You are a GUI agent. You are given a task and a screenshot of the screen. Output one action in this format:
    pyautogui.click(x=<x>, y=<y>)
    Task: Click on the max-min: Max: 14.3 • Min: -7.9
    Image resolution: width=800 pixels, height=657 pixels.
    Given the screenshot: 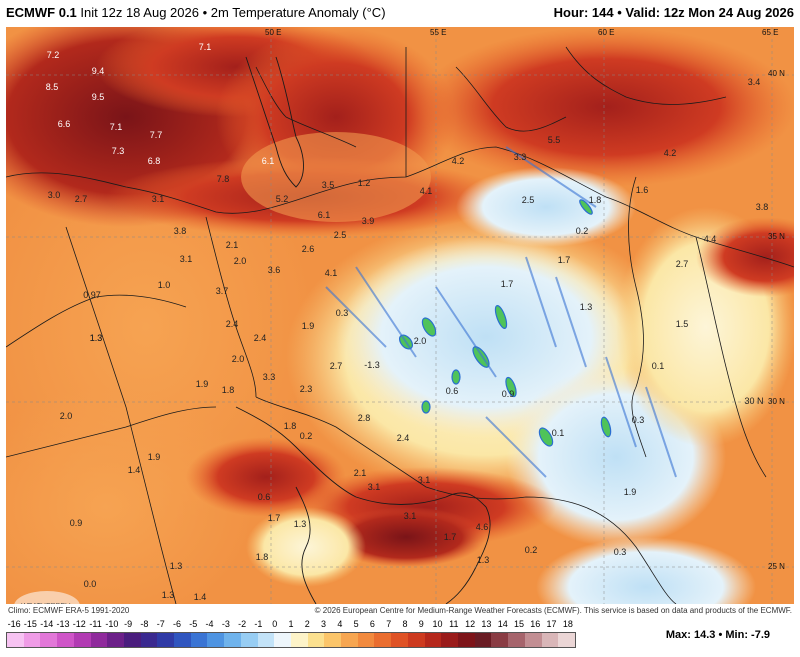 What is the action you would take?
    pyautogui.click(x=717, y=635)
    